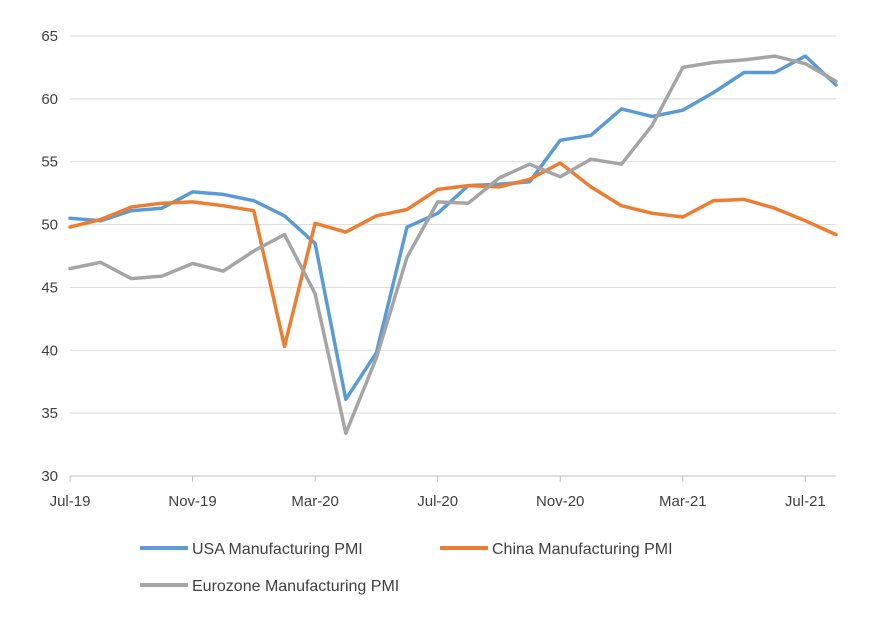  Describe the element at coordinates (49, 162) in the screenshot. I see `y-tick-label: 55` at that location.